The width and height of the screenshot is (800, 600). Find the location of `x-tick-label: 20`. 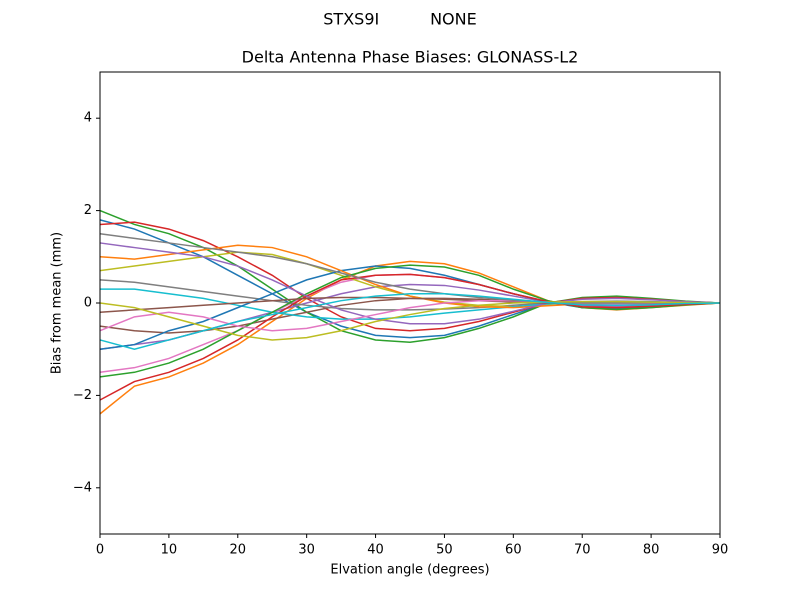

x-tick-label: 20 is located at coordinates (238, 550).